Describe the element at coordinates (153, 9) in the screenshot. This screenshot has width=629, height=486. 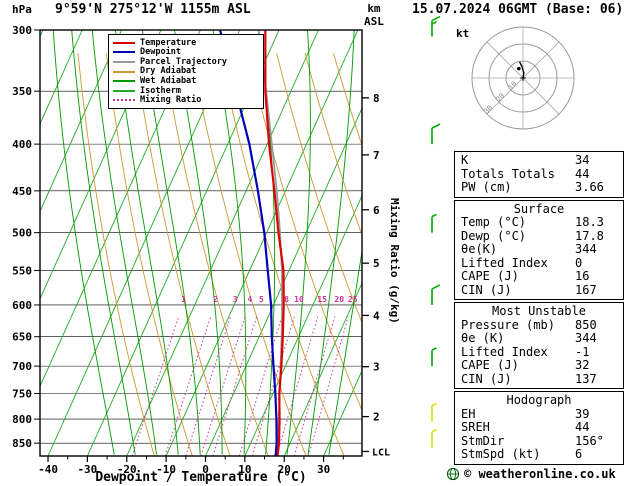
I see `station-title: 9°59'N 275°12'W 1155m ASL` at that location.